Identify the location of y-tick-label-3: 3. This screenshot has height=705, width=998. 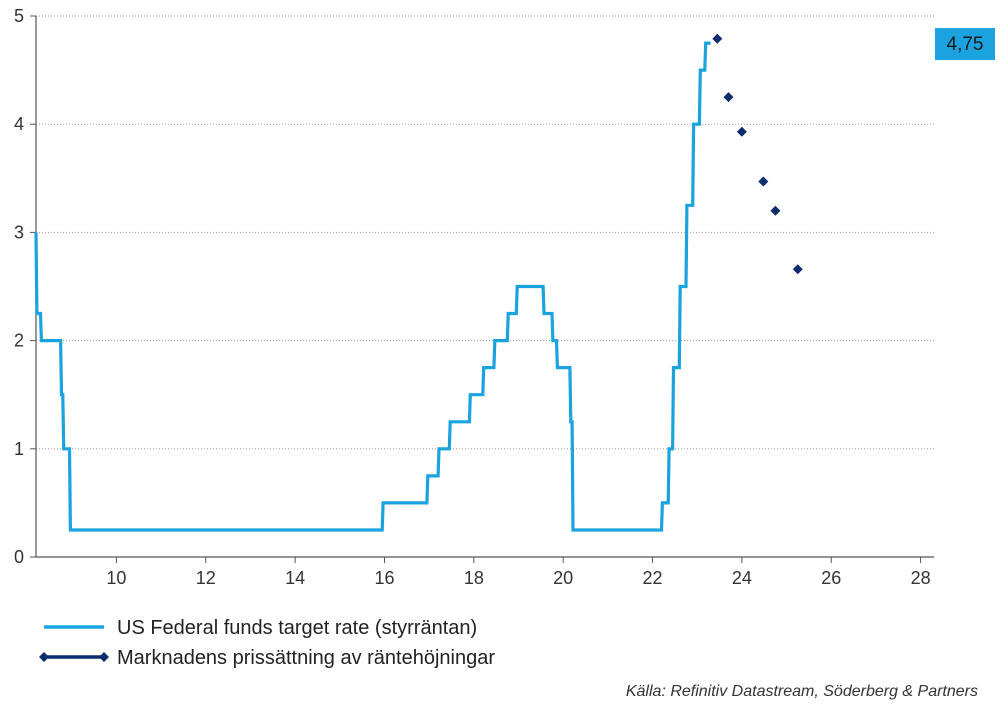
(19, 232).